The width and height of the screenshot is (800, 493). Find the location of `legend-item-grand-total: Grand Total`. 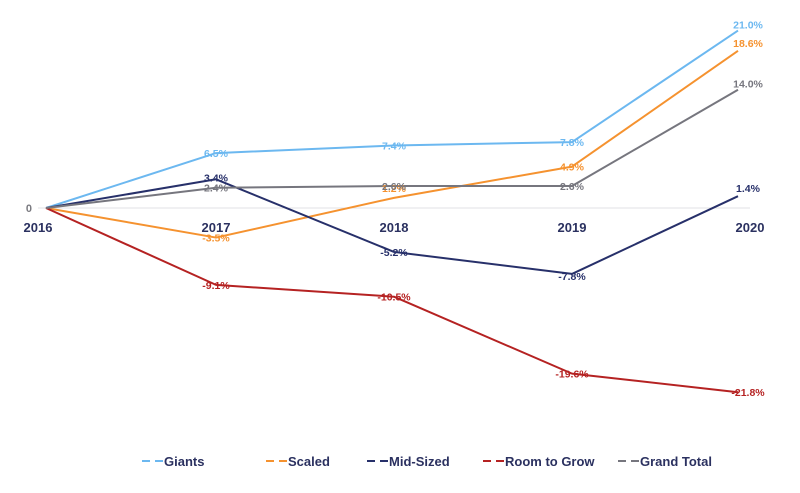

legend-item-grand-total: Grand Total is located at coordinates (665, 461).